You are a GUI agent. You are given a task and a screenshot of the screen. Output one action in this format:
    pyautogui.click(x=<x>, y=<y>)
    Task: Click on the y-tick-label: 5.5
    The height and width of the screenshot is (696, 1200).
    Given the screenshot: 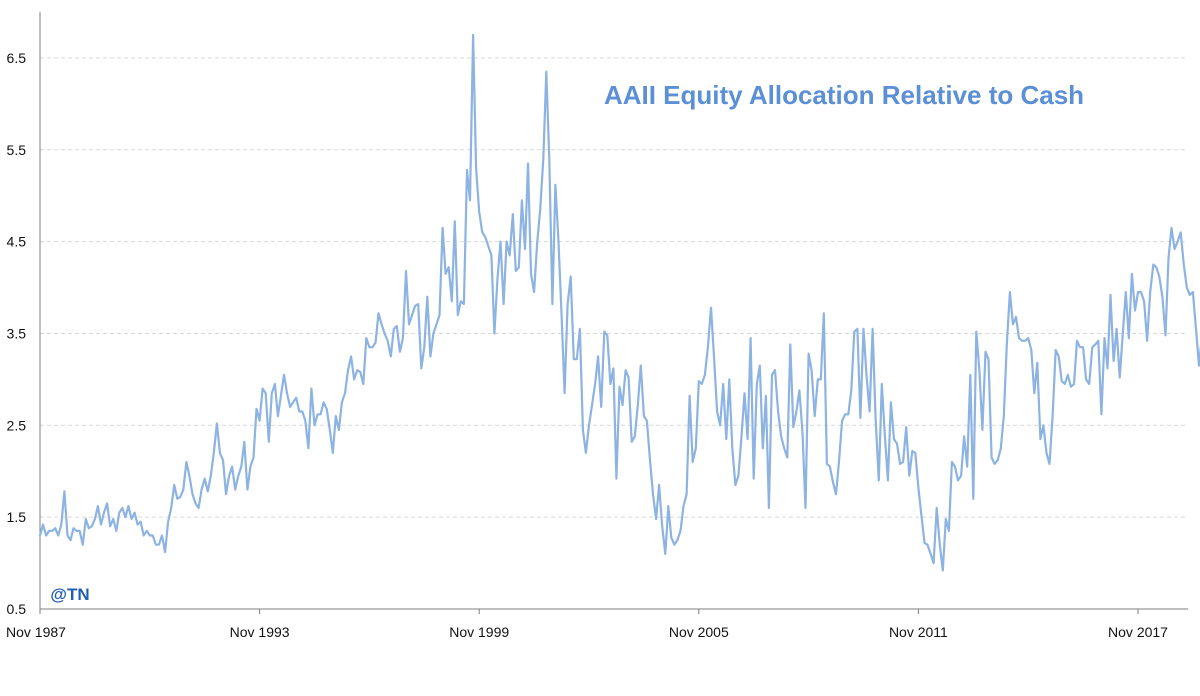 What is the action you would take?
    pyautogui.click(x=17, y=150)
    